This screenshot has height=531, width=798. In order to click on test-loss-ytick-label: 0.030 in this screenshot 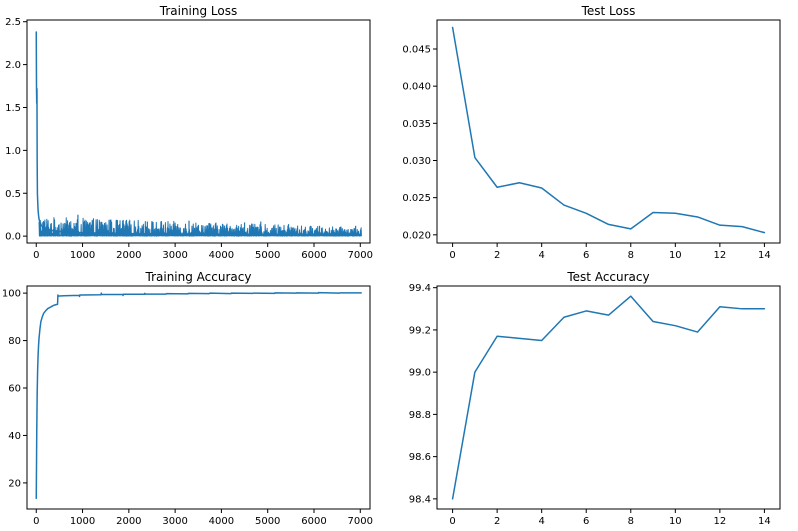, I will do `click(416, 161)`.